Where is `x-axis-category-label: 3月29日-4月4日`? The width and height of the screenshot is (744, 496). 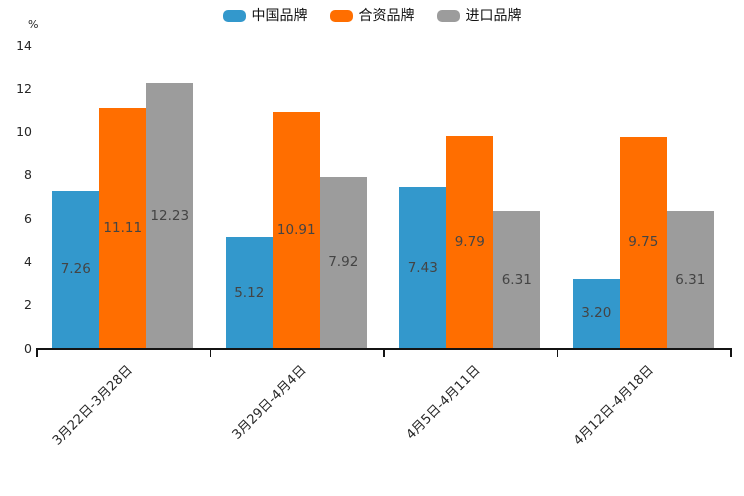
x-axis-category-label: 3月29日-4月4日 is located at coordinates (269, 402).